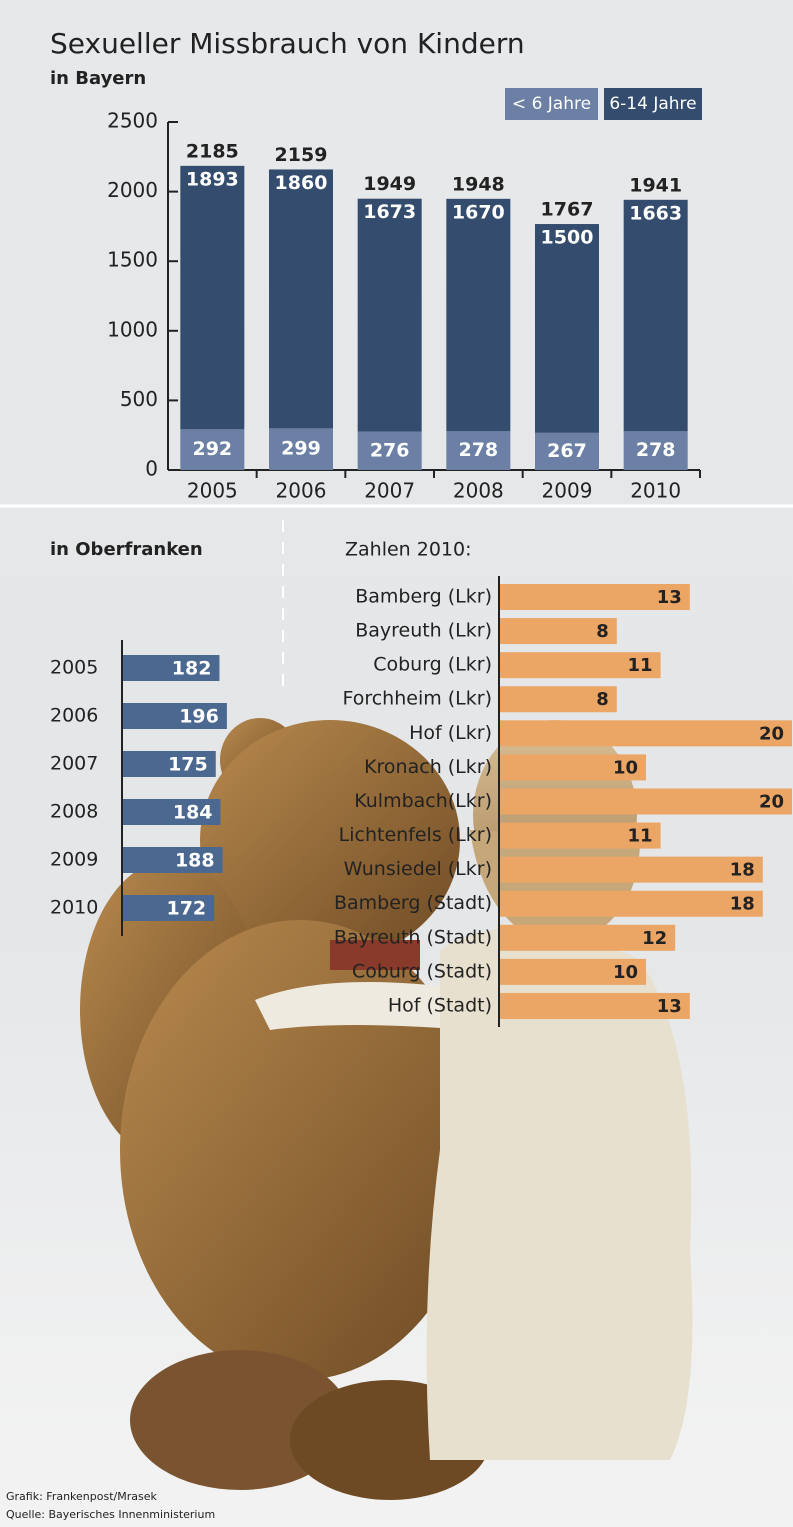 The image size is (793, 1527). What do you see at coordinates (389, 491) in the screenshot?
I see `x-tick-label: 2007` at bounding box center [389, 491].